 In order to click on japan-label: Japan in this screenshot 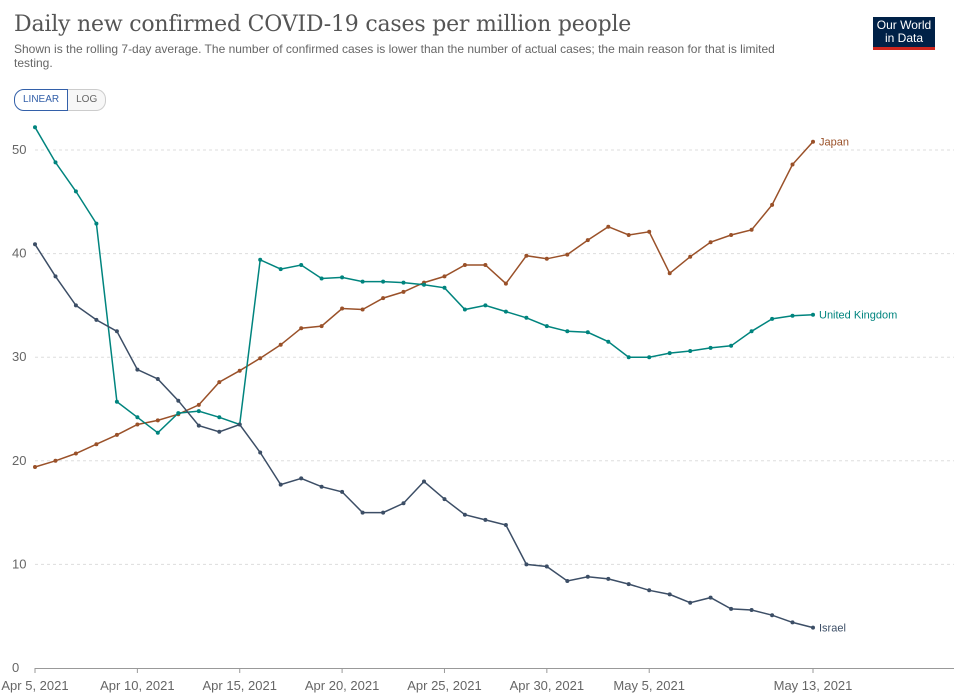, I will do `click(834, 143)`.